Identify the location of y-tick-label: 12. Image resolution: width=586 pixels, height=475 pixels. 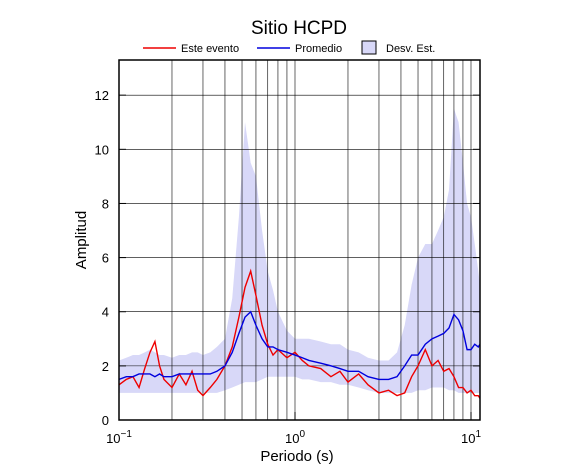
(102, 95).